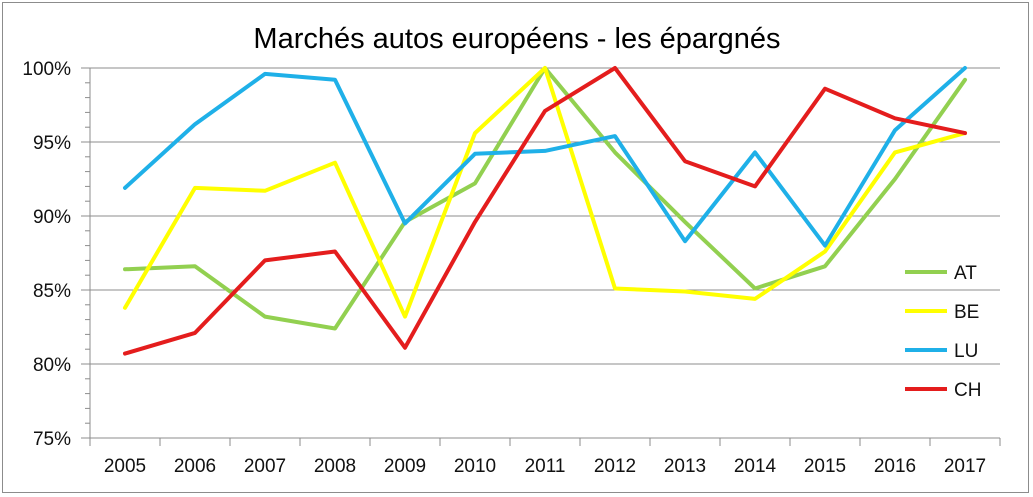  I want to click on y-tick-label: 85%, so click(52, 291).